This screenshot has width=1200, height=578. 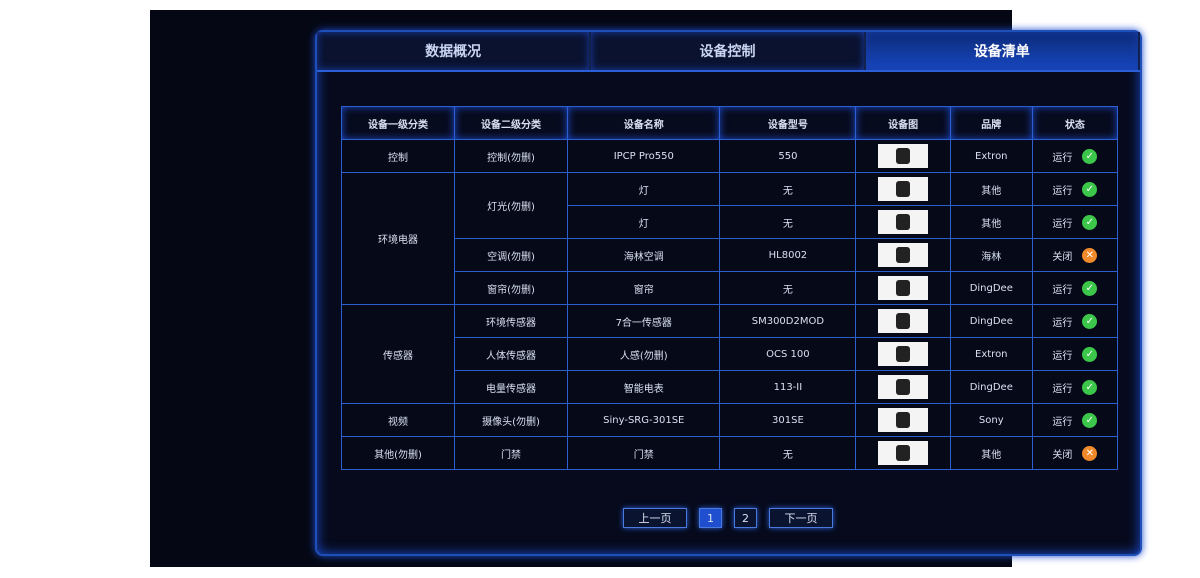 I want to click on category-2-cell: 窗帘(勿删), so click(x=511, y=288).